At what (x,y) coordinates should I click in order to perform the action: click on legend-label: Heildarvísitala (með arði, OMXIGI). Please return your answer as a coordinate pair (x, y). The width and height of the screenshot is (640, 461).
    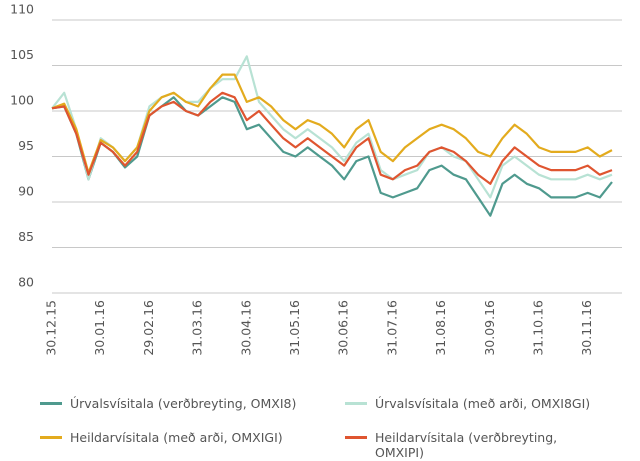
    Looking at the image, I should click on (176, 437).